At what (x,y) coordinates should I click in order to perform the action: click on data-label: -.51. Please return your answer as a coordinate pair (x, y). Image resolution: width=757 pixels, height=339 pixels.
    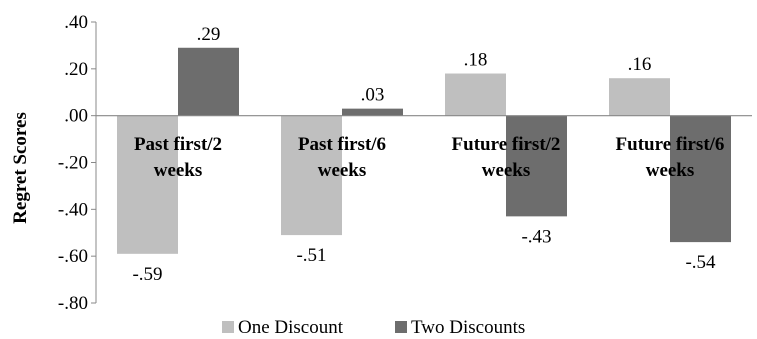
    Looking at the image, I should click on (311, 255).